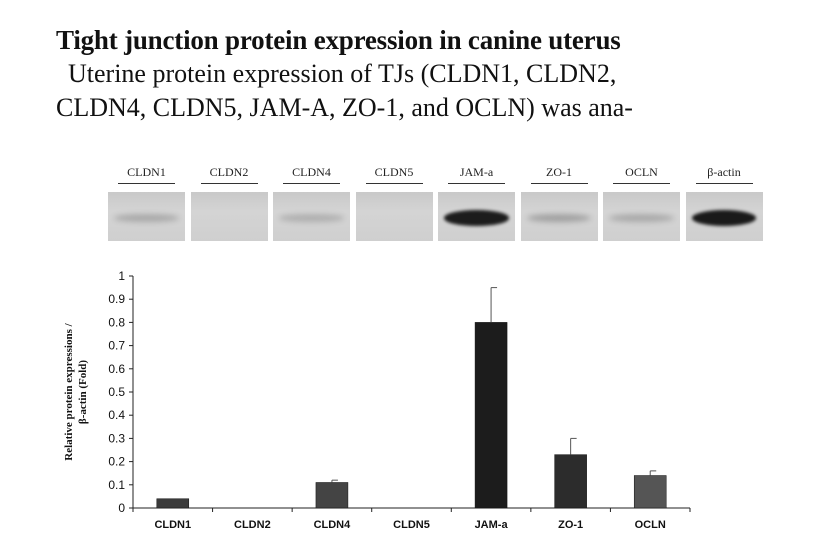 The image size is (827, 549). What do you see at coordinates (492, 525) in the screenshot?
I see `x-category-label: JAM-a` at bounding box center [492, 525].